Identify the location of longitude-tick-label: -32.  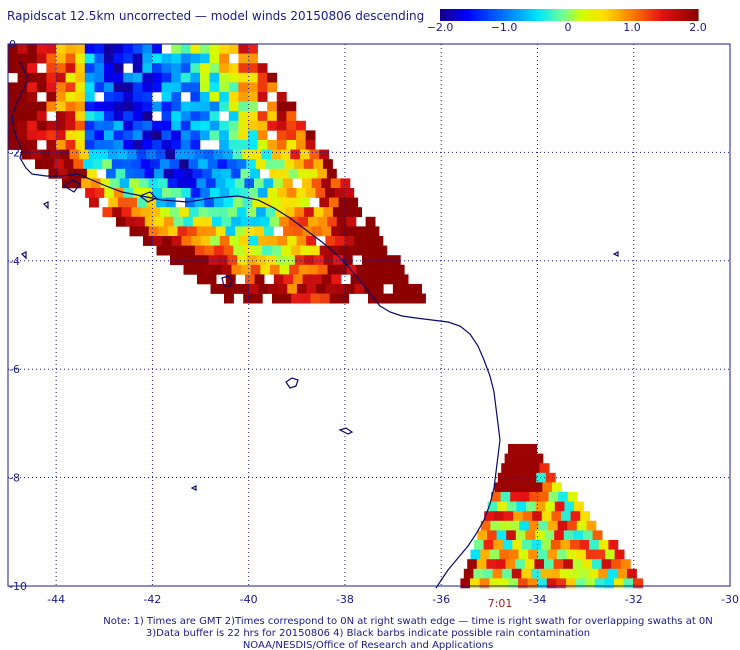
(634, 599).